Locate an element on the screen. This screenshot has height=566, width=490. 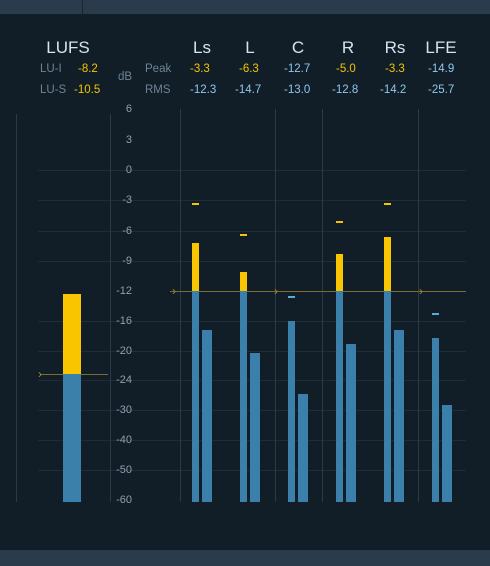
rms-meter-r is located at coordinates (351, 423).